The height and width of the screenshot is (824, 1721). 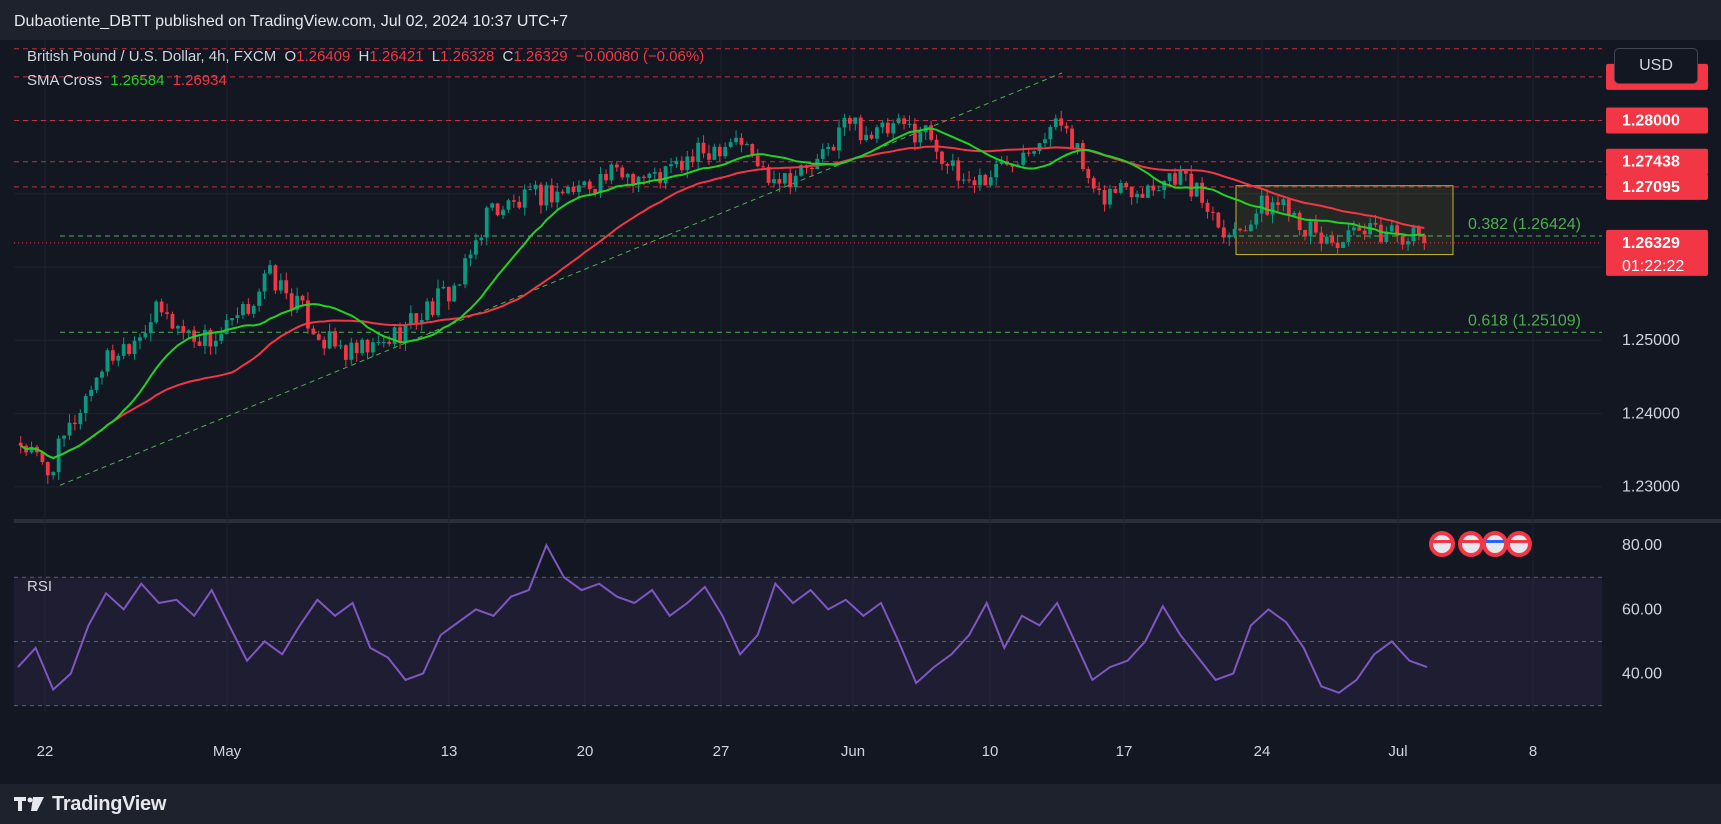 What do you see at coordinates (1124, 751) in the screenshot?
I see `x-tick-label: 17` at bounding box center [1124, 751].